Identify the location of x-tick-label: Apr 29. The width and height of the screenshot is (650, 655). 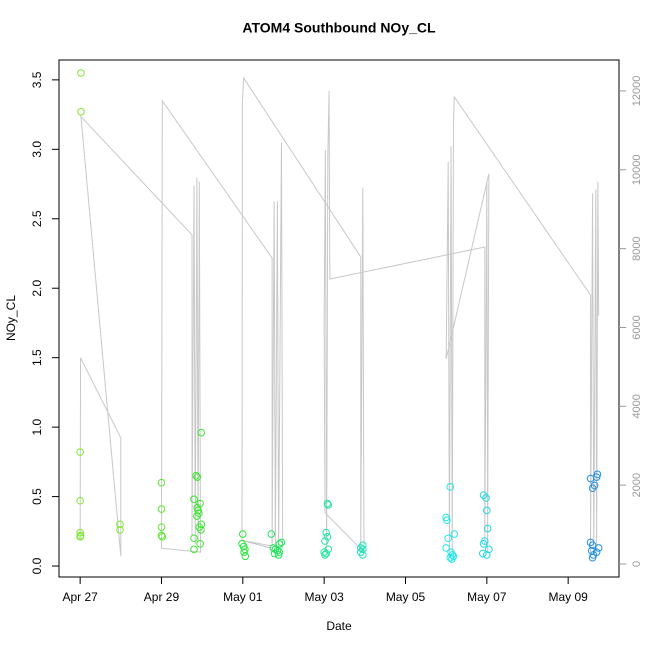
(162, 597).